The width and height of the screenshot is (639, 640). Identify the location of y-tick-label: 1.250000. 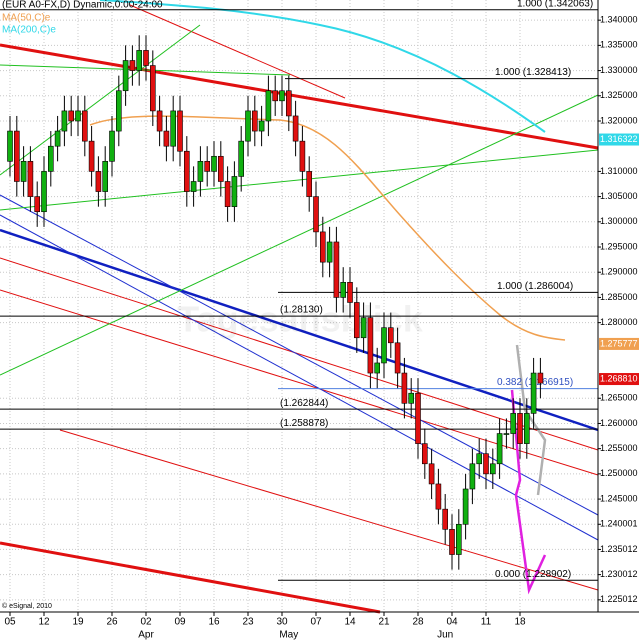
(619, 473).